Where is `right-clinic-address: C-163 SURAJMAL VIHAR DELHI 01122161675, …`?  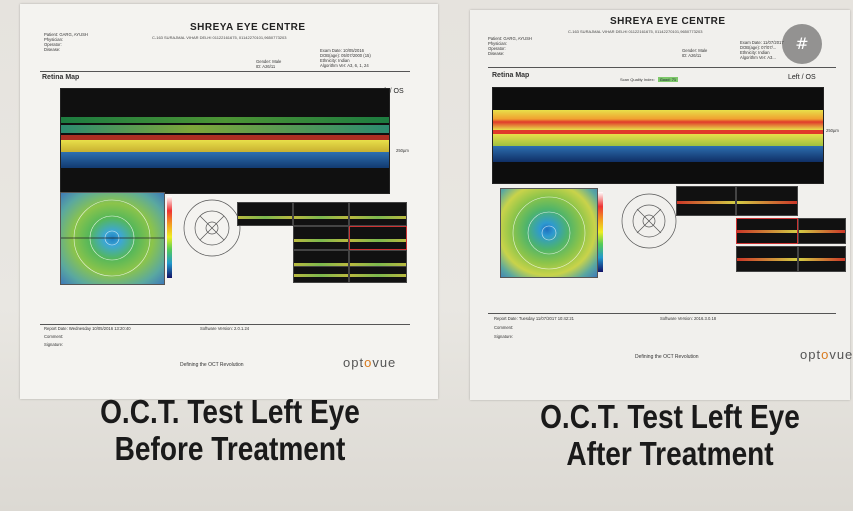
right-clinic-address: C-163 SURAJMAL VIHAR DELHI 01122161675, … is located at coordinates (635, 31).